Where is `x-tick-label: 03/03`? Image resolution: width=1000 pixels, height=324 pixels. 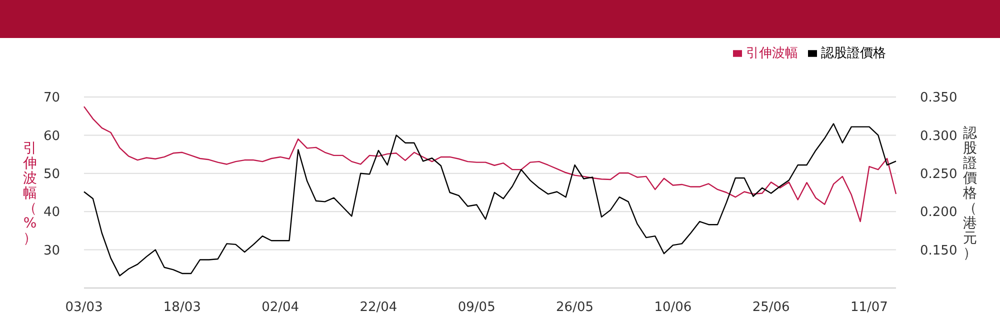
x-tick-label: 03/03 is located at coordinates (84, 308).